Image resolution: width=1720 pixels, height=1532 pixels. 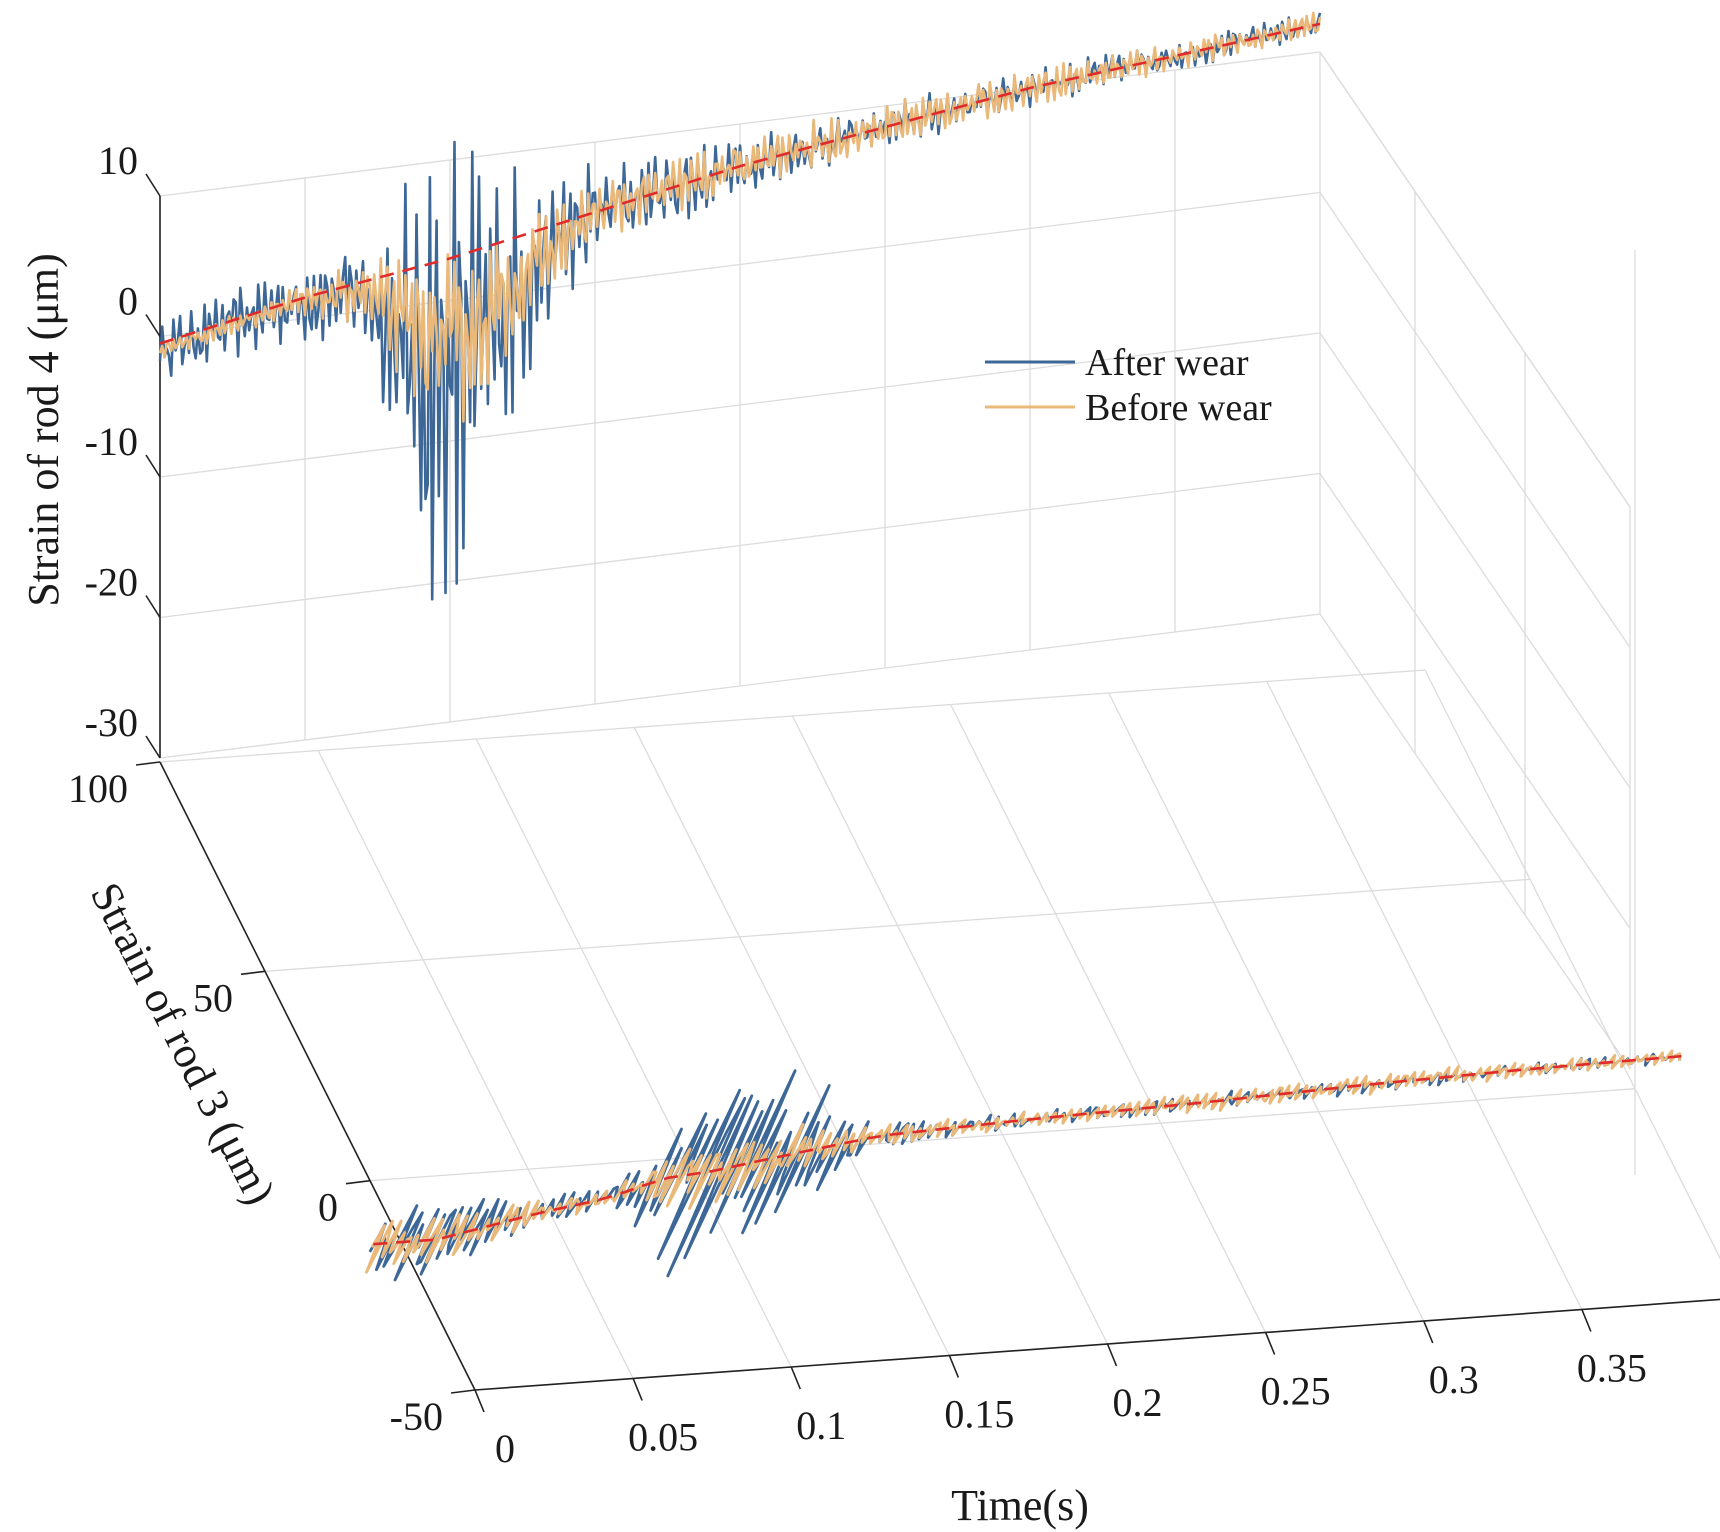 I want to click on x-tick-label-4: 0.2, so click(x=1138, y=1402).